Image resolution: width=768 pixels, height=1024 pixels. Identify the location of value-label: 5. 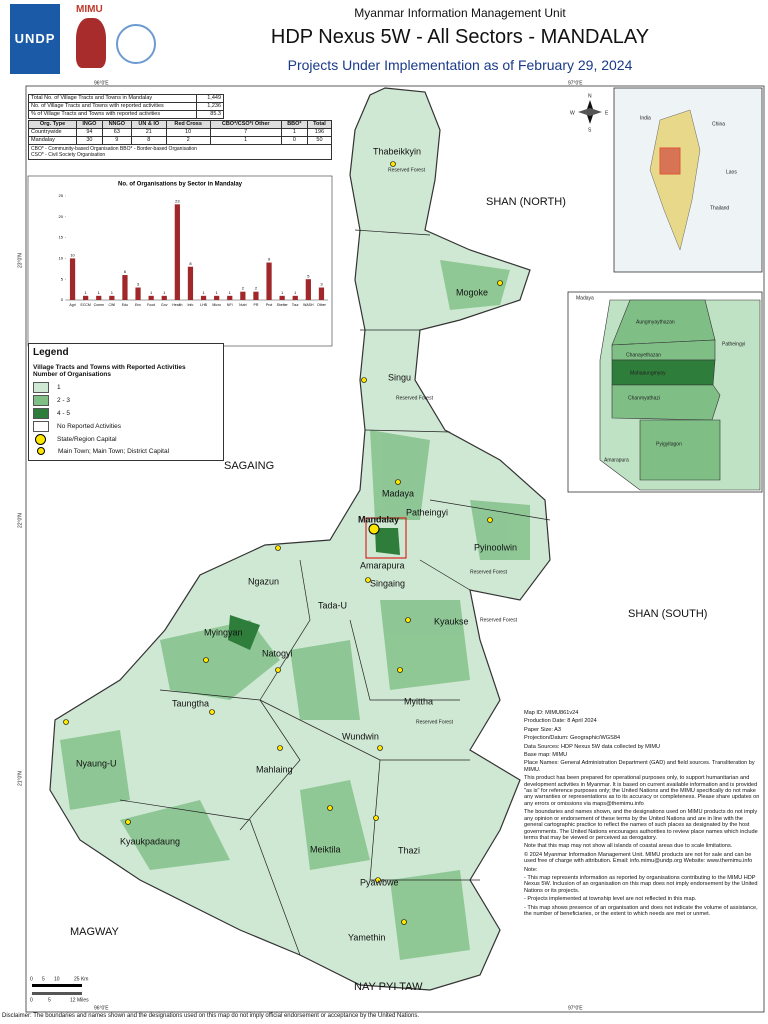
(308, 275).